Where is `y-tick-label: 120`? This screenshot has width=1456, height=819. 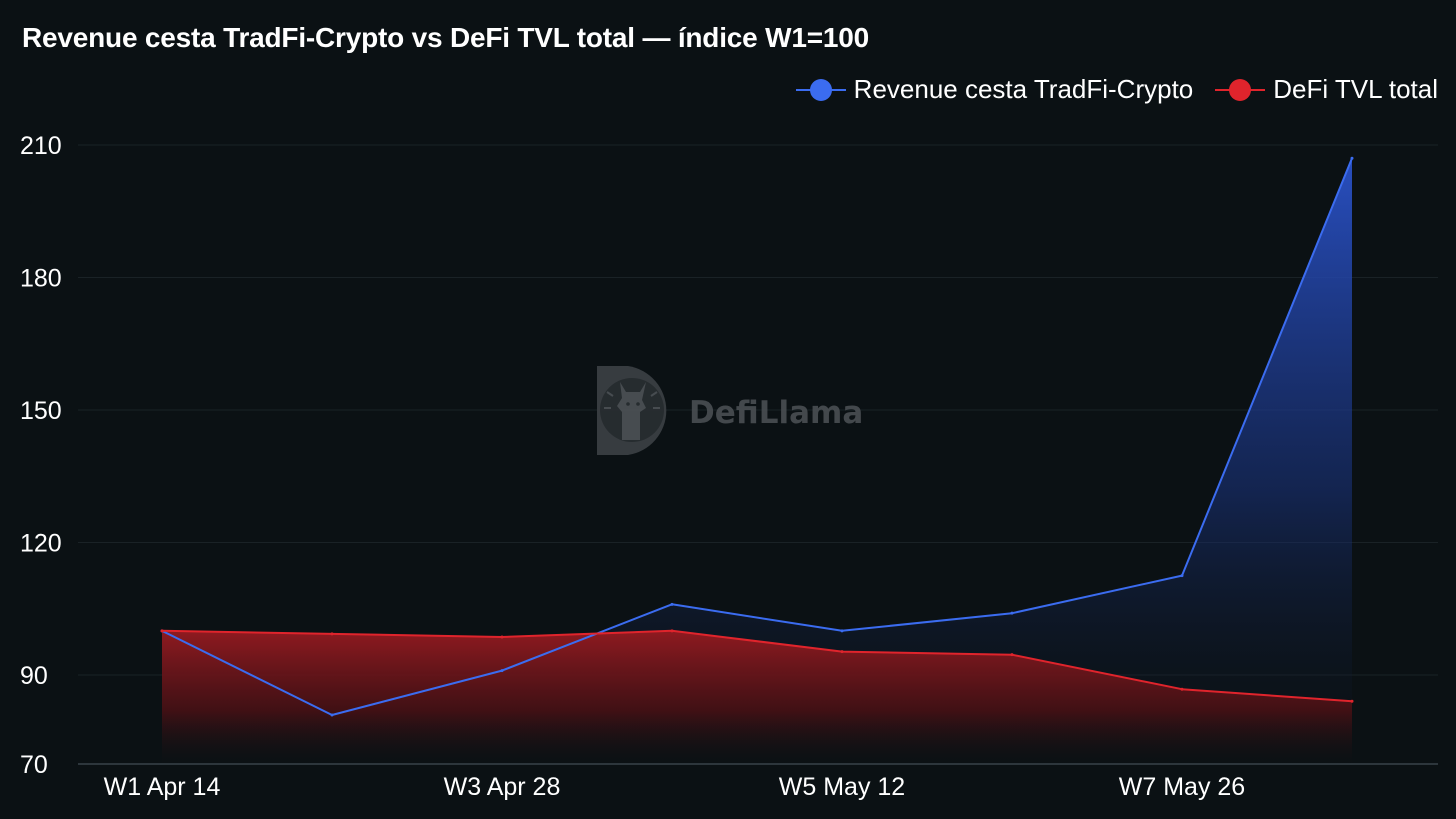 y-tick-label: 120 is located at coordinates (41, 544).